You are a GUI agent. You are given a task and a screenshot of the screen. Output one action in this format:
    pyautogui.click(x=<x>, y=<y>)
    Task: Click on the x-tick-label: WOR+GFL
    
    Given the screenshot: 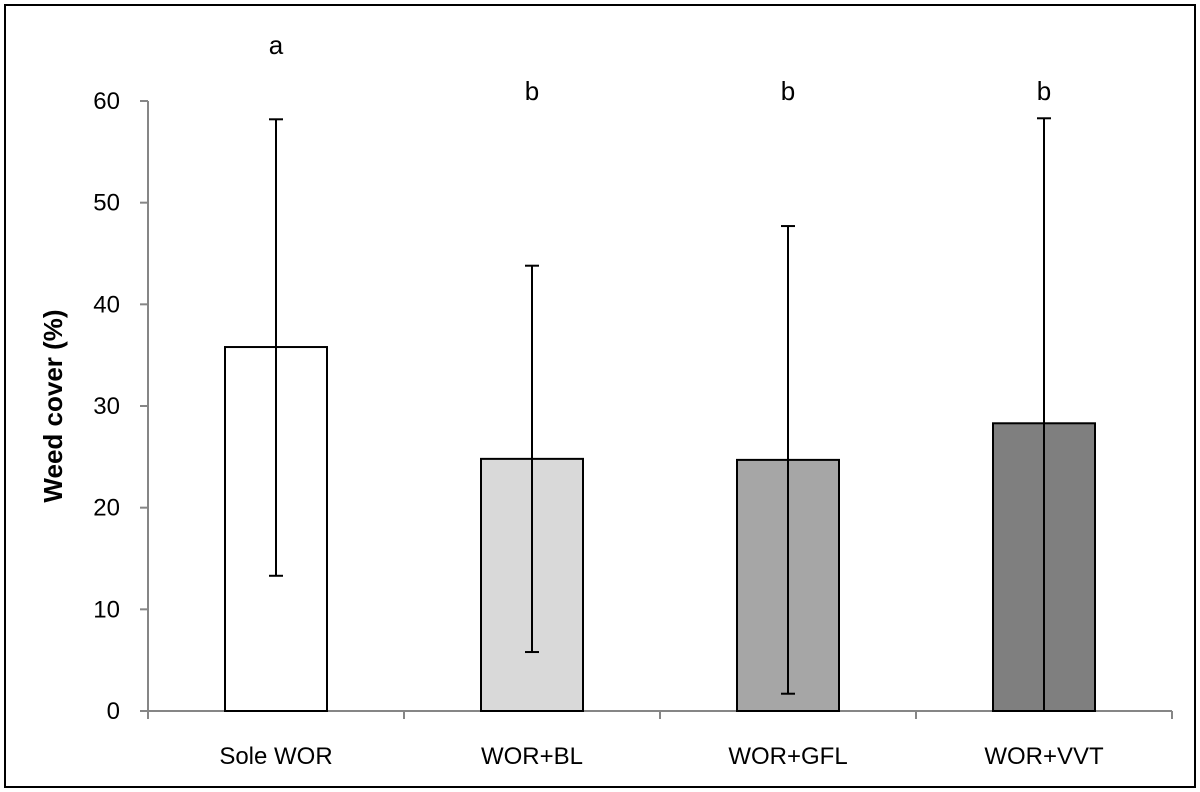 What is the action you would take?
    pyautogui.click(x=787, y=756)
    